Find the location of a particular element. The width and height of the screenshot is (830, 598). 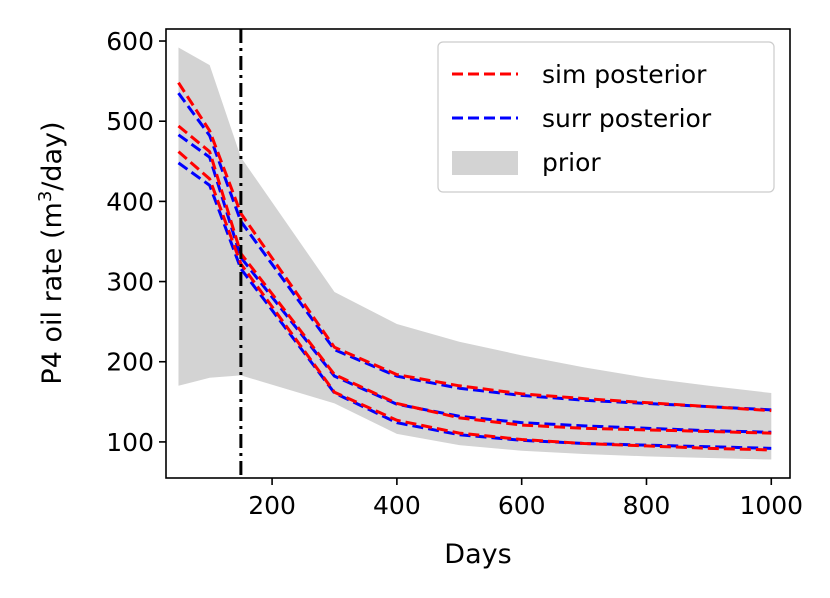

x-tick-label-400: 400 is located at coordinates (397, 505).